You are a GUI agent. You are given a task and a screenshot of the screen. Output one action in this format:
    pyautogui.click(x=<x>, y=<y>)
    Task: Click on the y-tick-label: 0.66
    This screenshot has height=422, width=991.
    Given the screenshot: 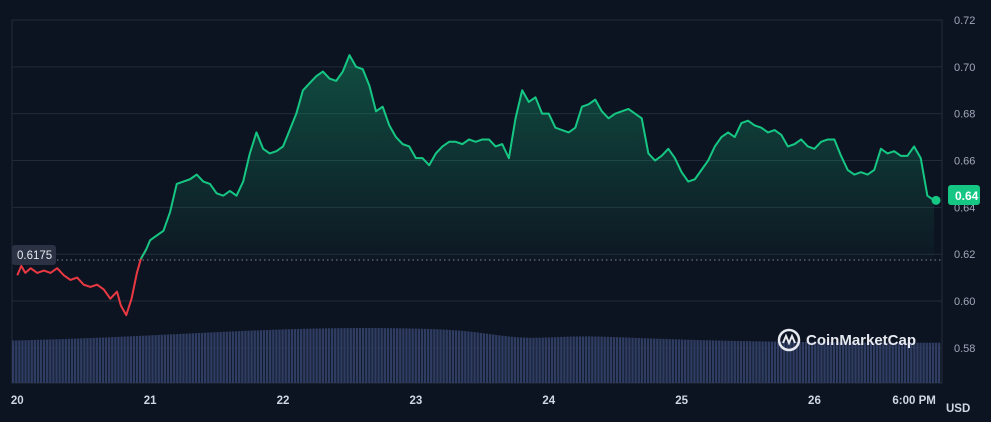 What is the action you would take?
    pyautogui.click(x=964, y=162)
    